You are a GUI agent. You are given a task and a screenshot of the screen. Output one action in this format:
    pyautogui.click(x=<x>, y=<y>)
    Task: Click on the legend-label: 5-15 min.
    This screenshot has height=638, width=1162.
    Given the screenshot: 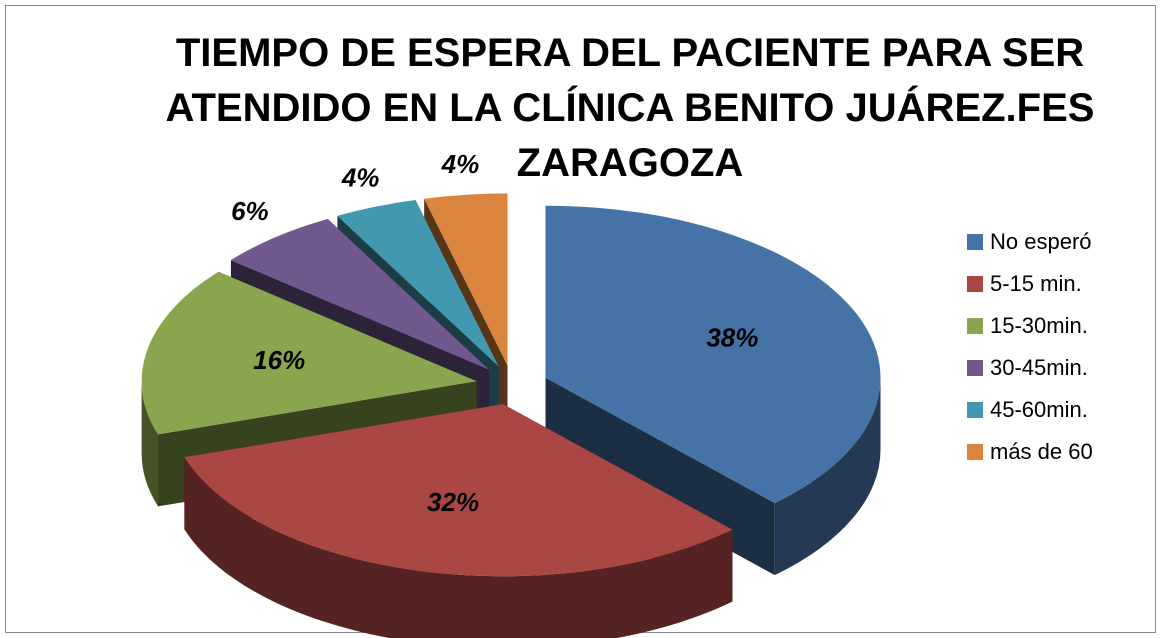 What is the action you would take?
    pyautogui.click(x=1036, y=283)
    